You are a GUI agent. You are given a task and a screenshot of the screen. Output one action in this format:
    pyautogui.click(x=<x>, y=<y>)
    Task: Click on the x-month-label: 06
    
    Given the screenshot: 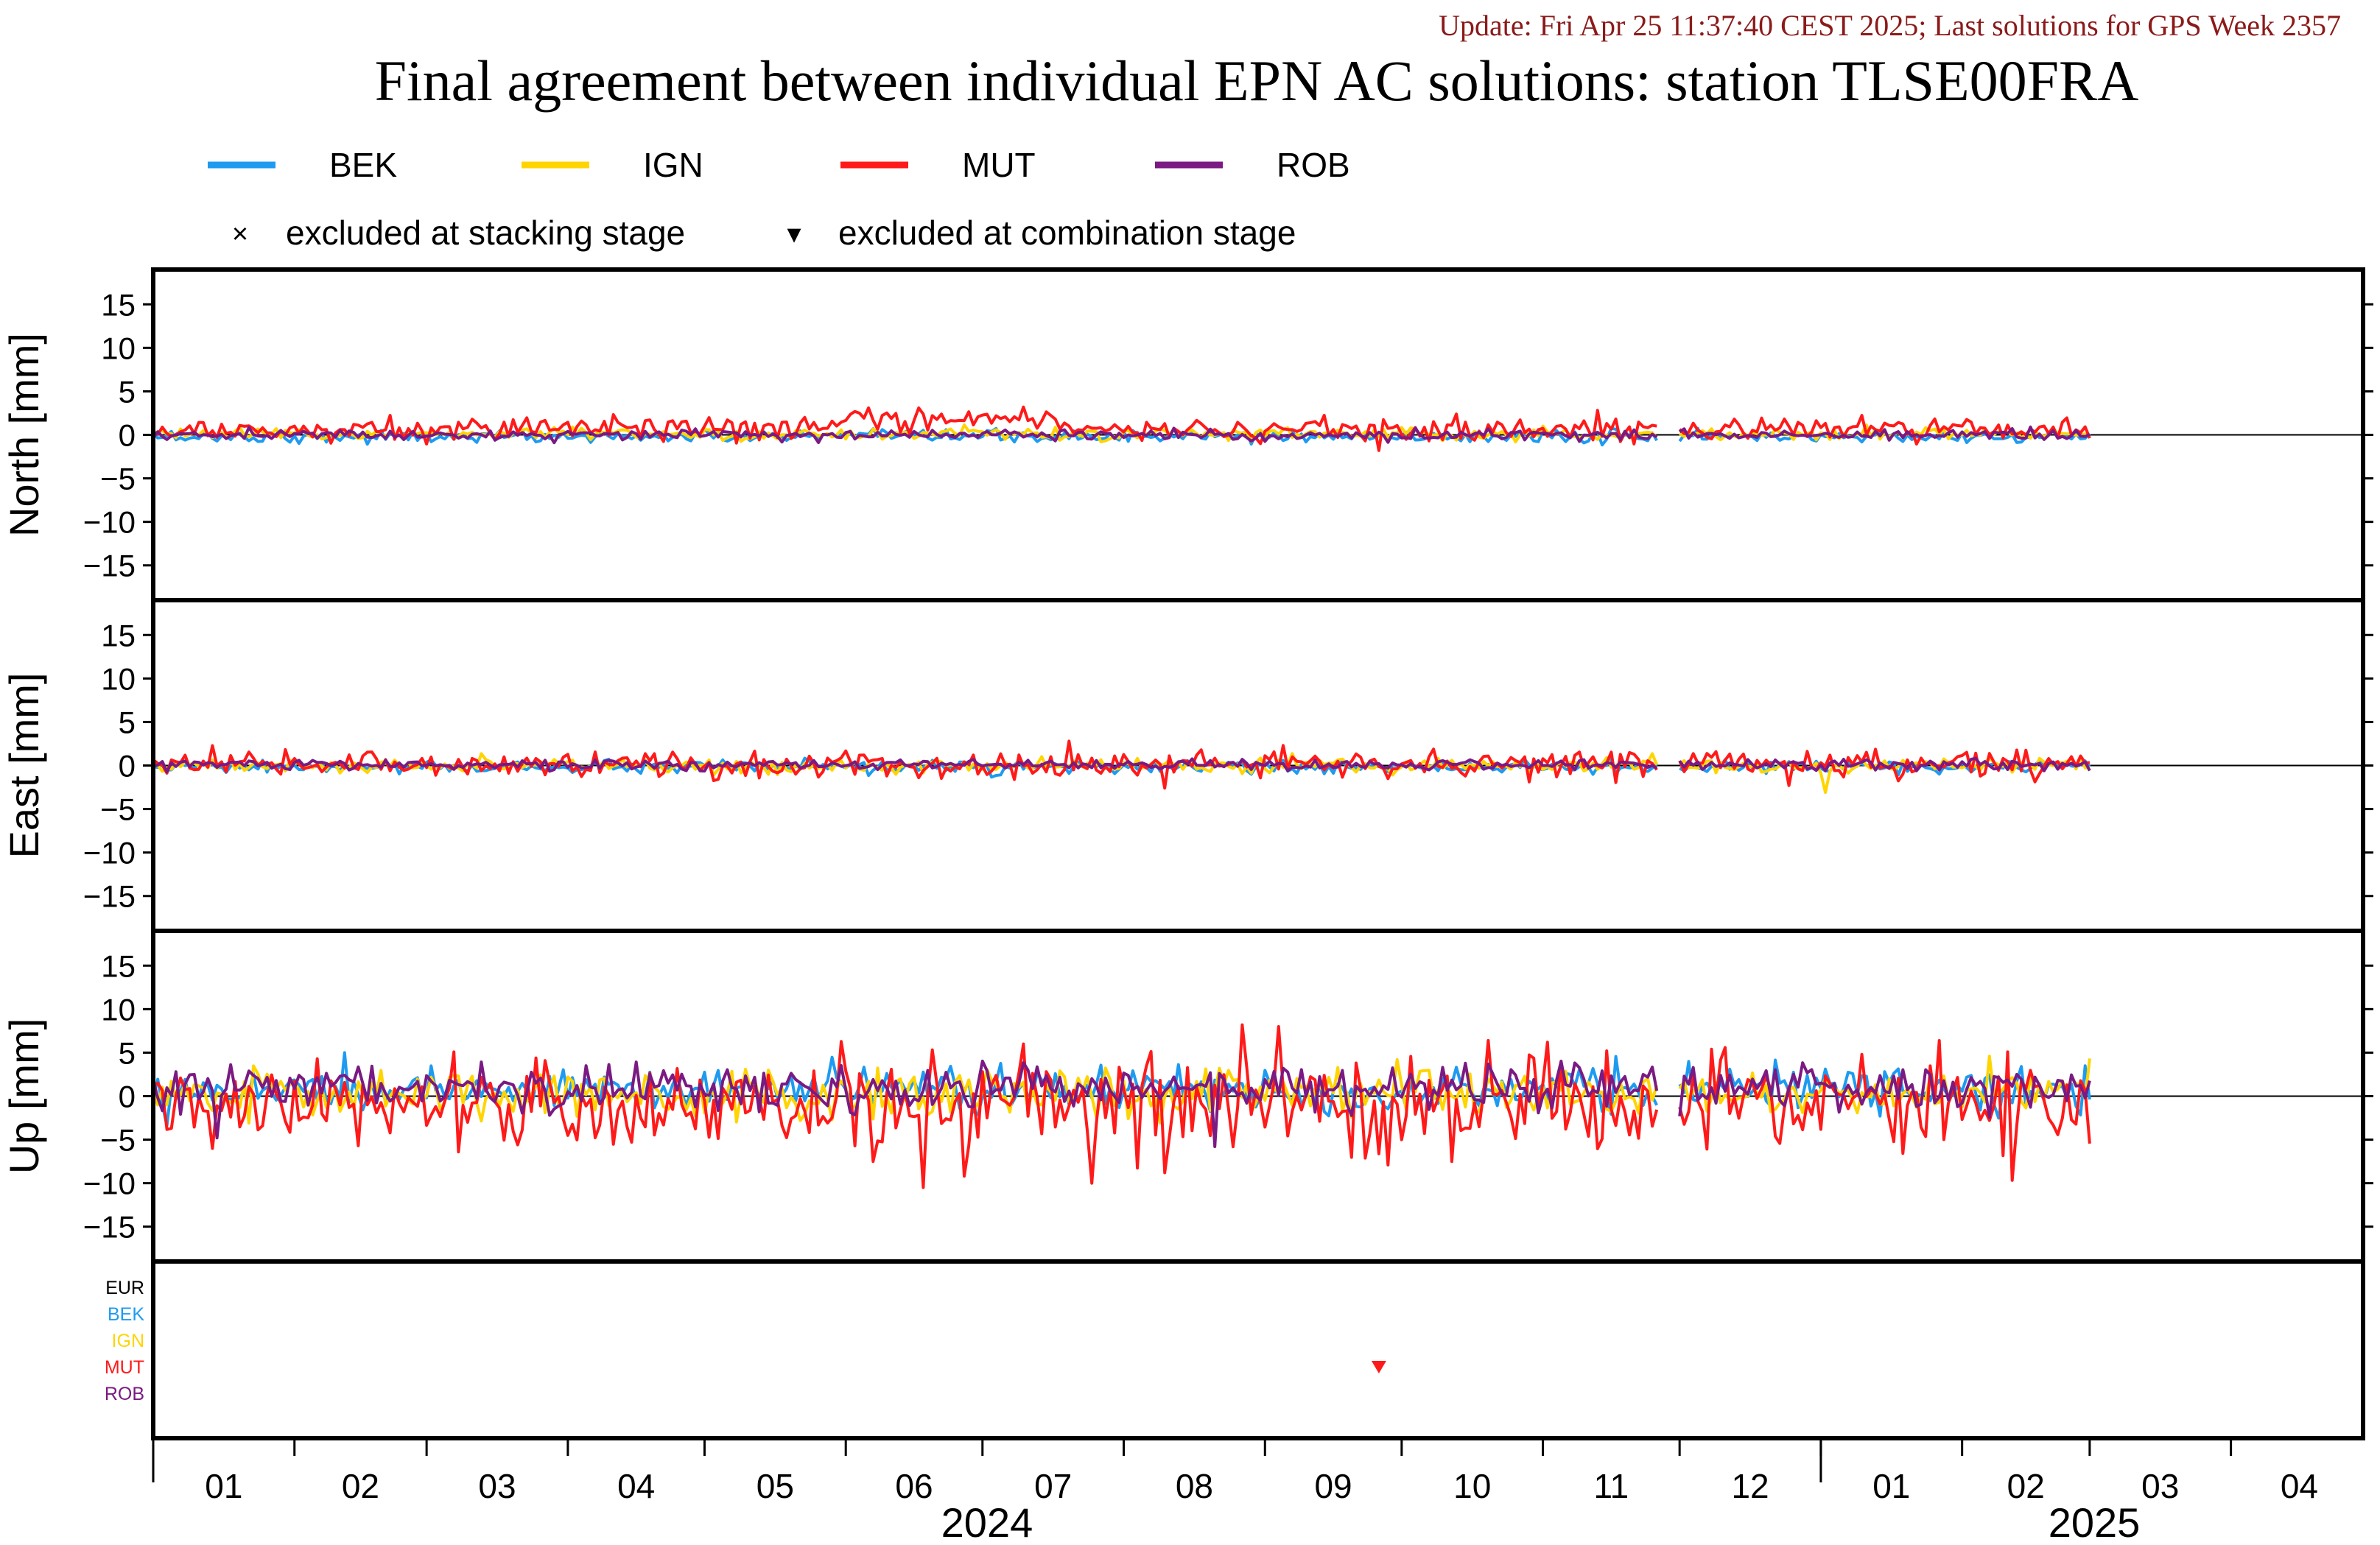 What is the action you would take?
    pyautogui.click(x=914, y=1486)
    